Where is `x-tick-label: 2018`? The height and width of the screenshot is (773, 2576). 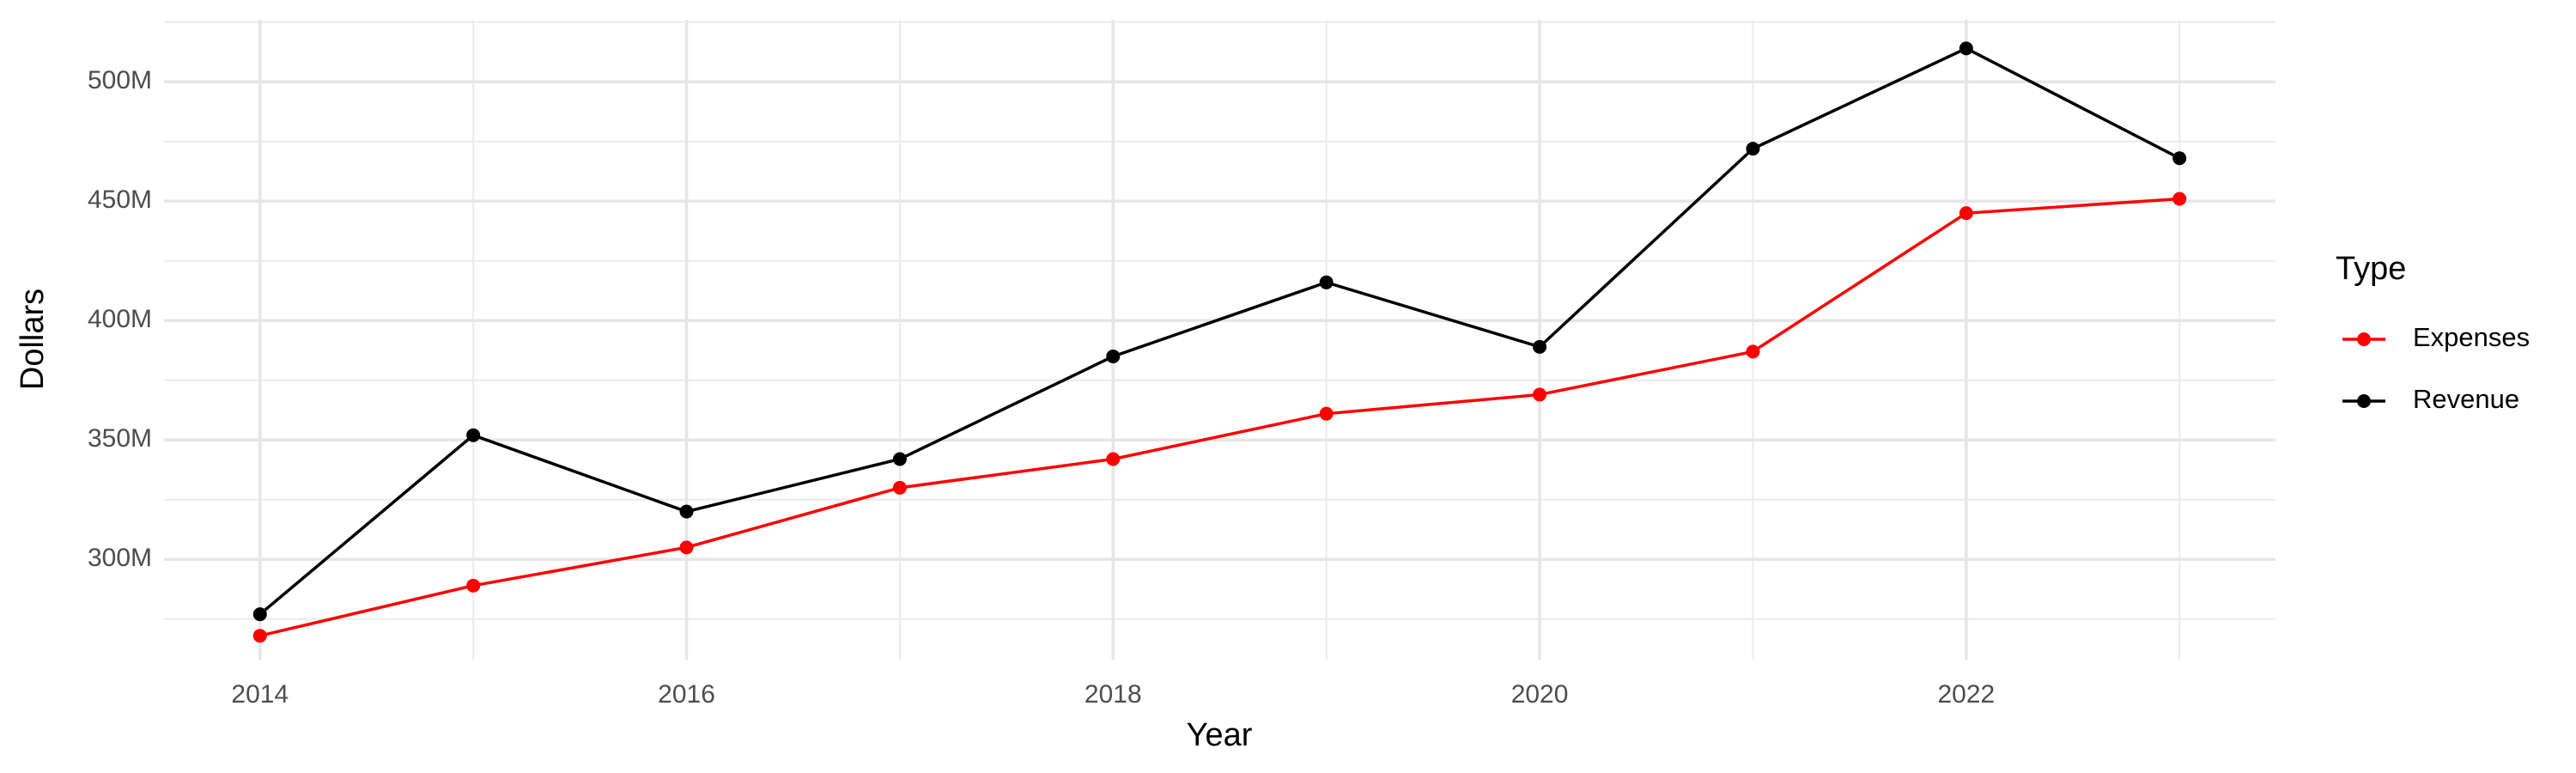 x-tick-label: 2018 is located at coordinates (1113, 694).